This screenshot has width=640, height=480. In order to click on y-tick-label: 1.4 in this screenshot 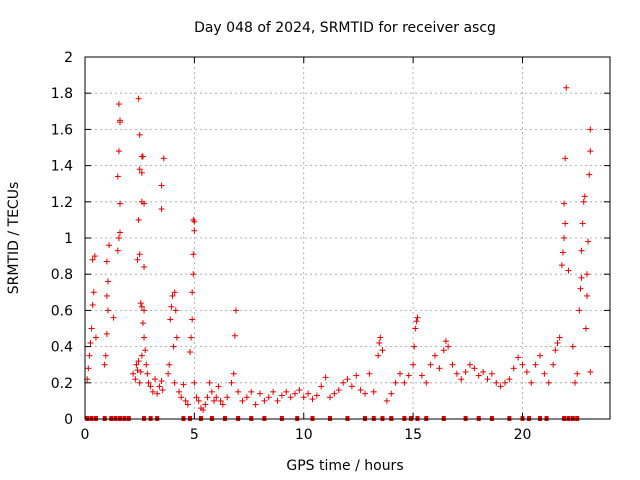, I will do `click(62, 167)`.